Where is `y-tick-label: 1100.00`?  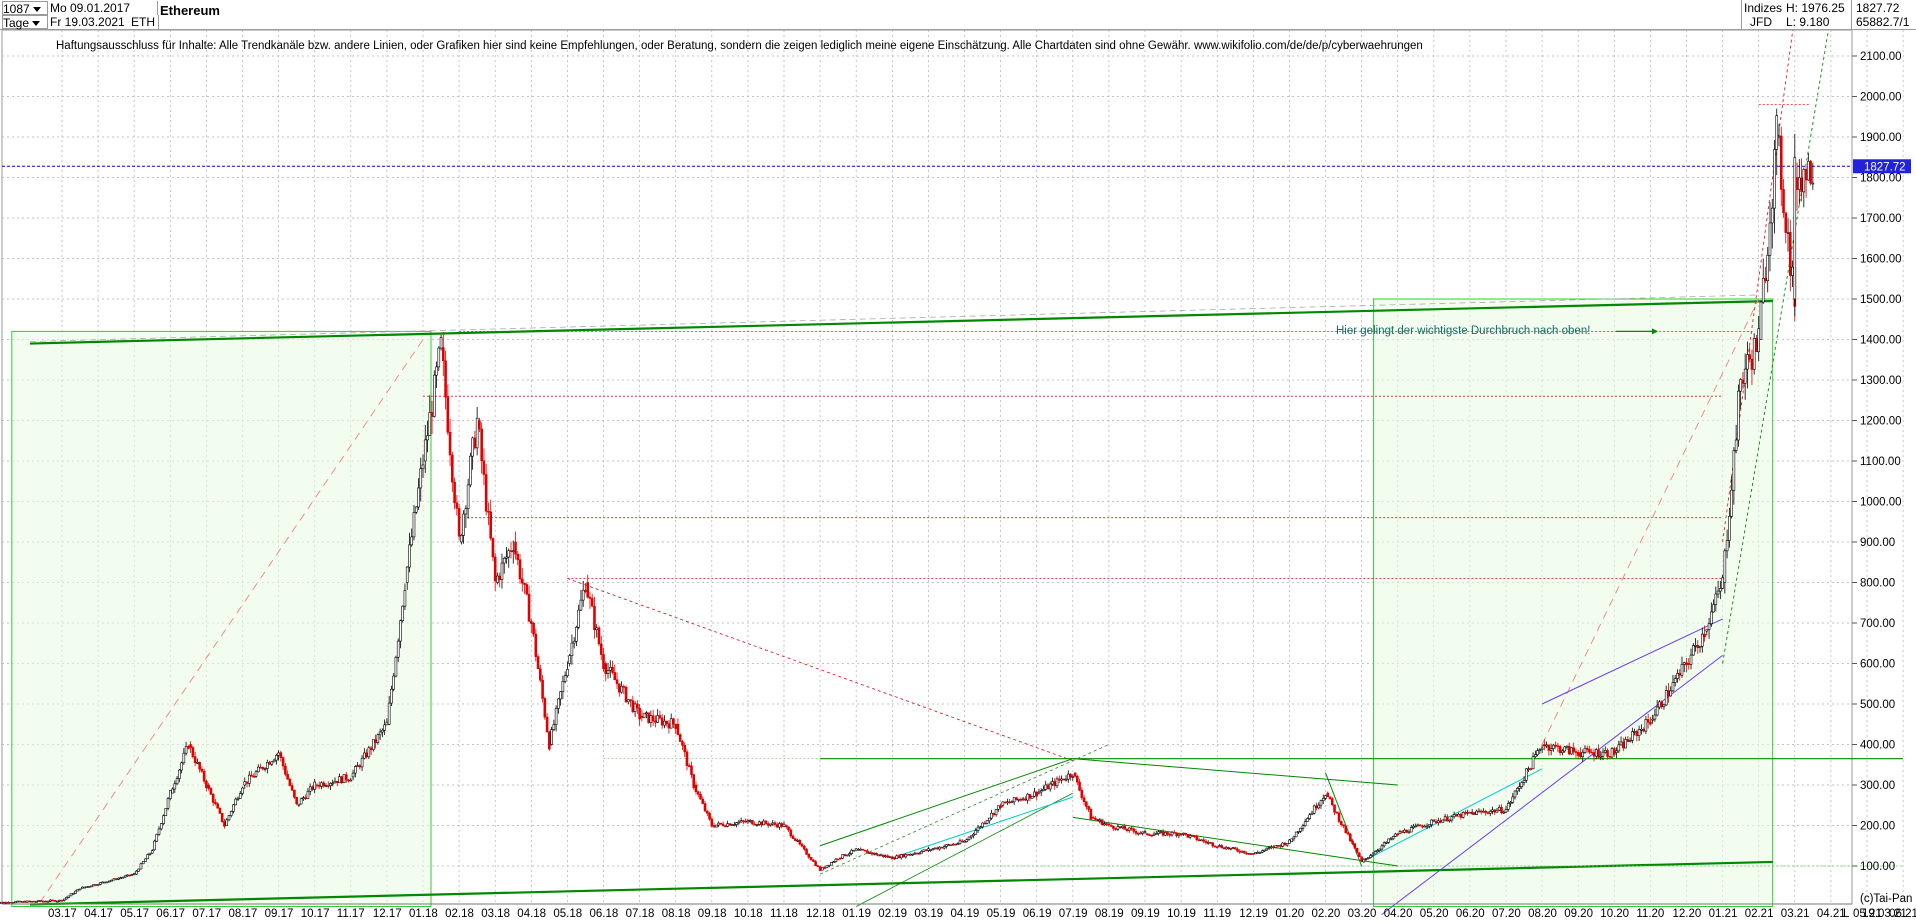 y-tick-label: 1100.00 is located at coordinates (1880, 462).